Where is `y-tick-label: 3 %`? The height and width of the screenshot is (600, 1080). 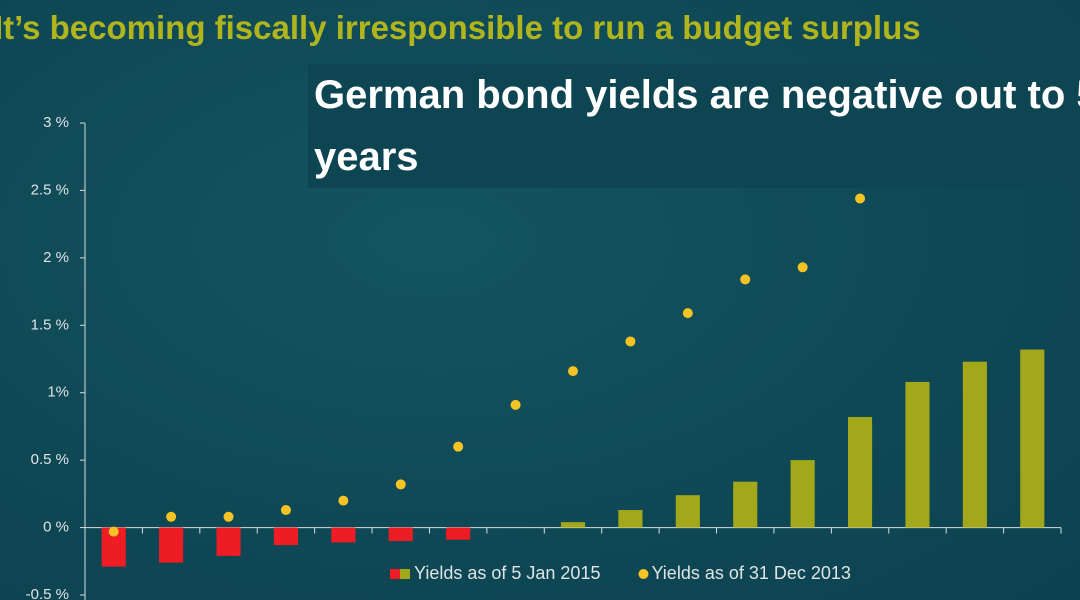
y-tick-label: 3 % is located at coordinates (56, 122).